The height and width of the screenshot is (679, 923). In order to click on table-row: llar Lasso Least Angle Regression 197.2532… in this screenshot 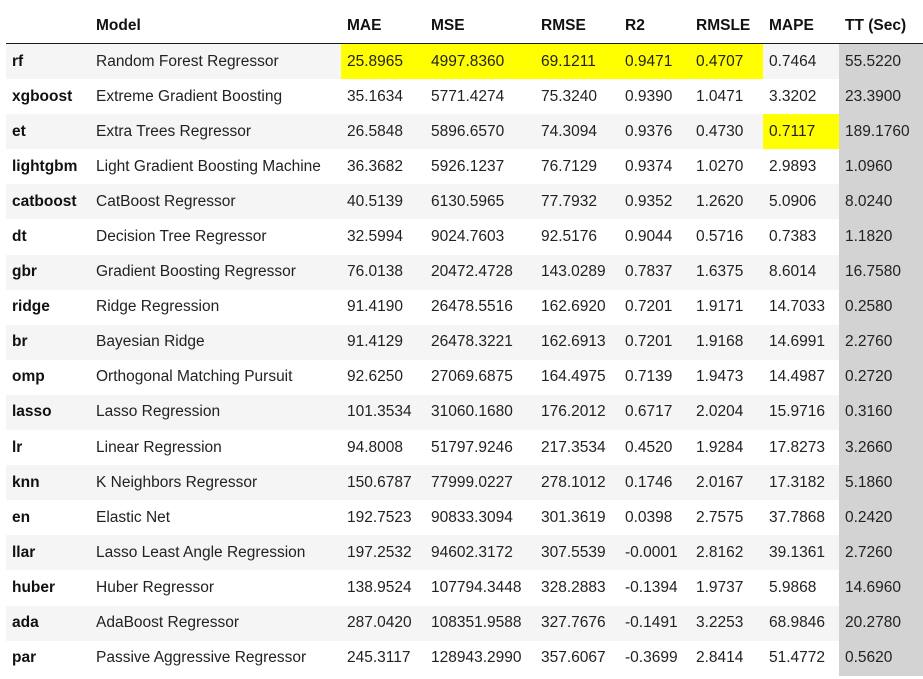, I will do `click(464, 553)`.